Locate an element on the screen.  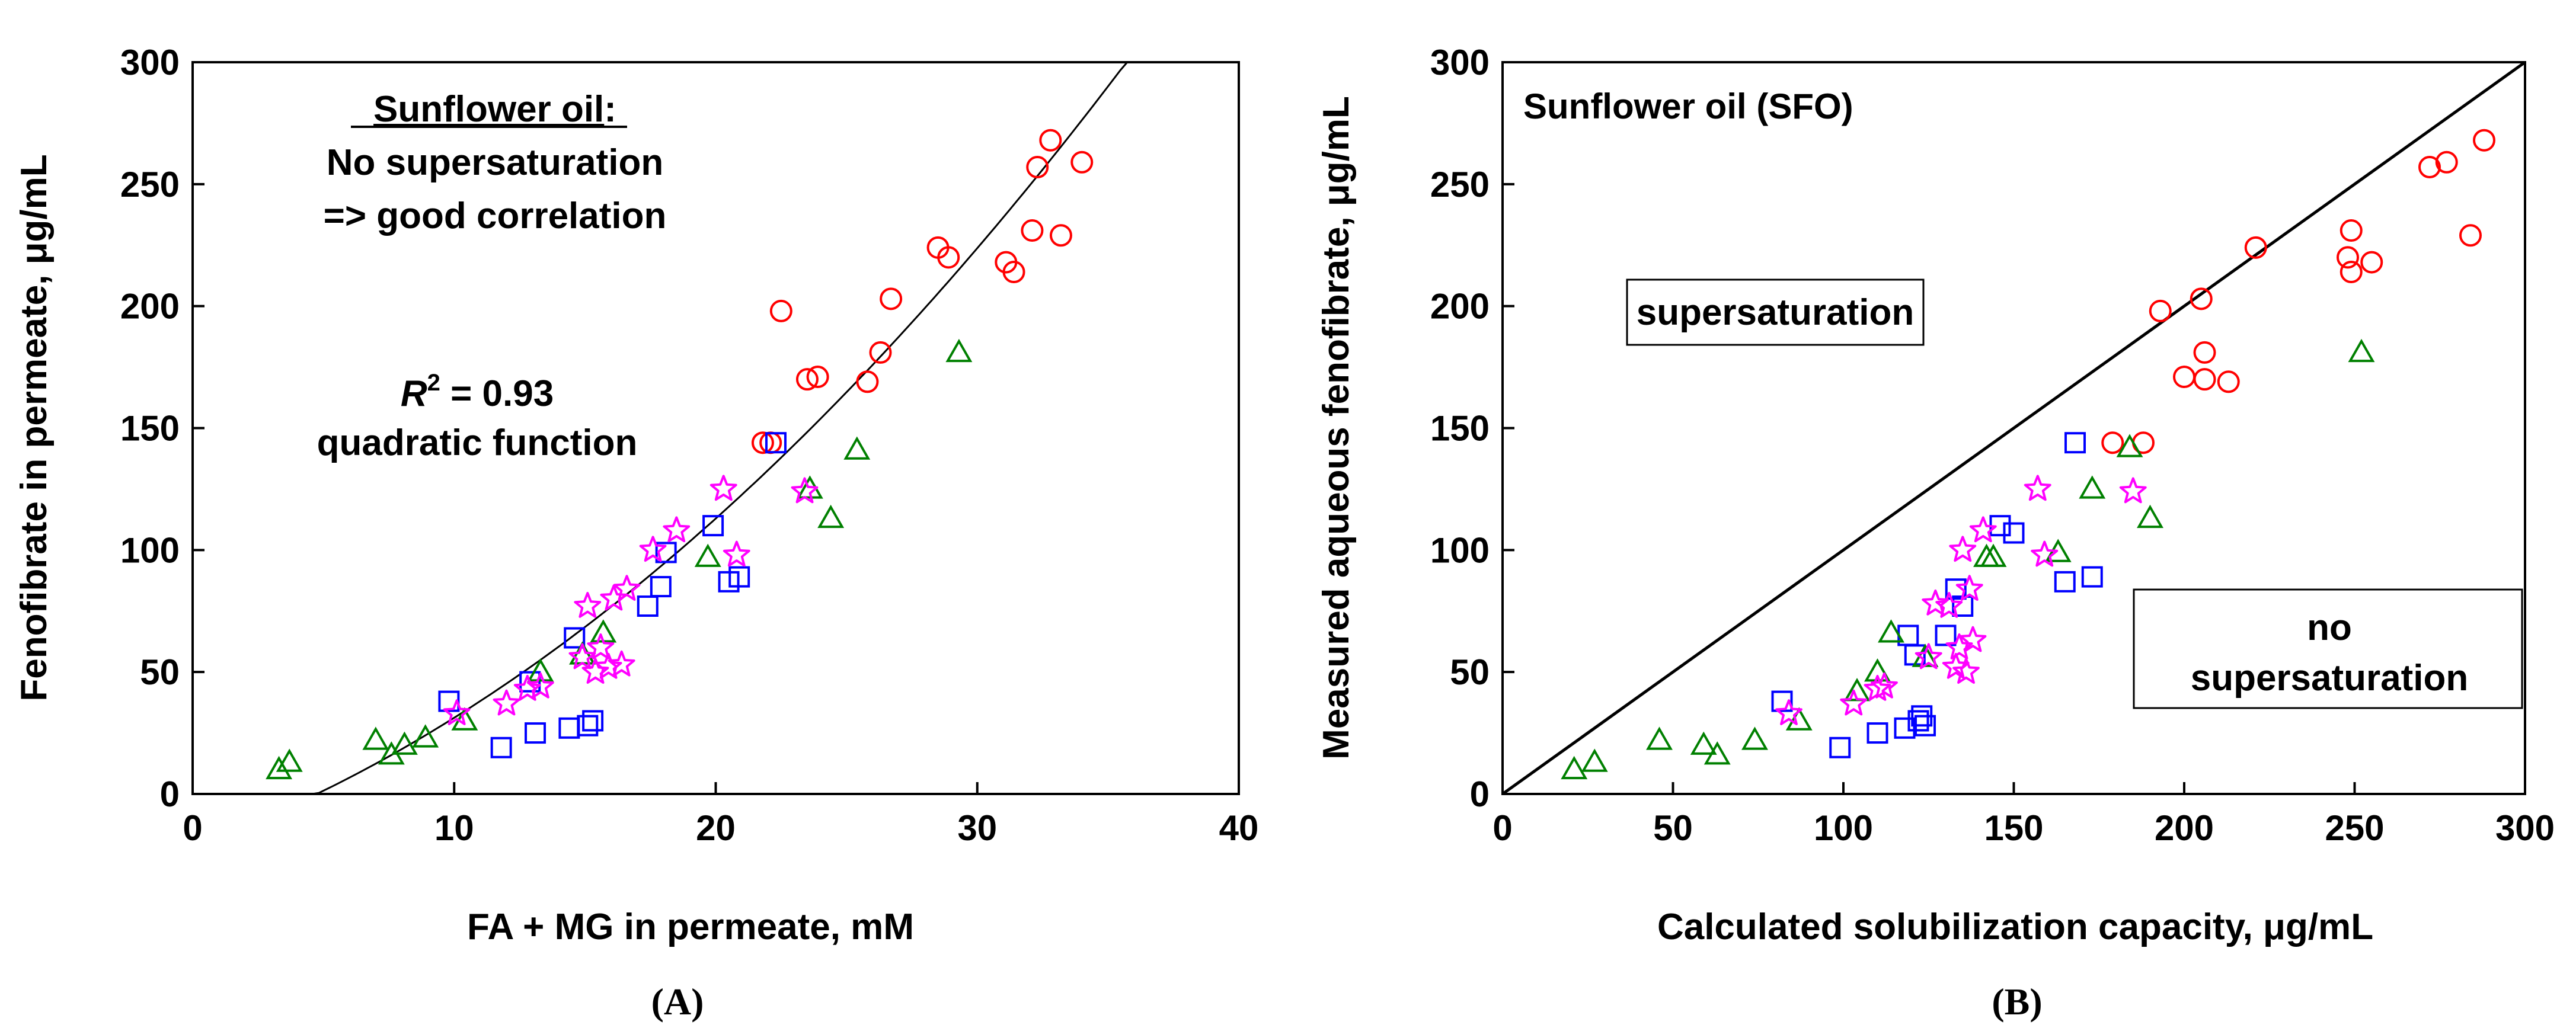
panel-a-fit-label: quadratic function is located at coordinates (477, 442).